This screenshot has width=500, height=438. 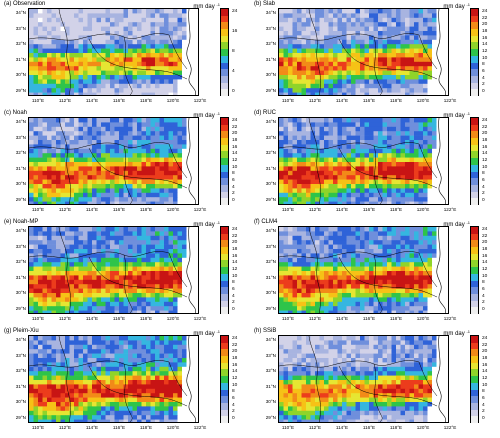 What do you see at coordinates (270, 43) in the screenshot?
I see `lat-tick-label: 32°N` at bounding box center [270, 43].